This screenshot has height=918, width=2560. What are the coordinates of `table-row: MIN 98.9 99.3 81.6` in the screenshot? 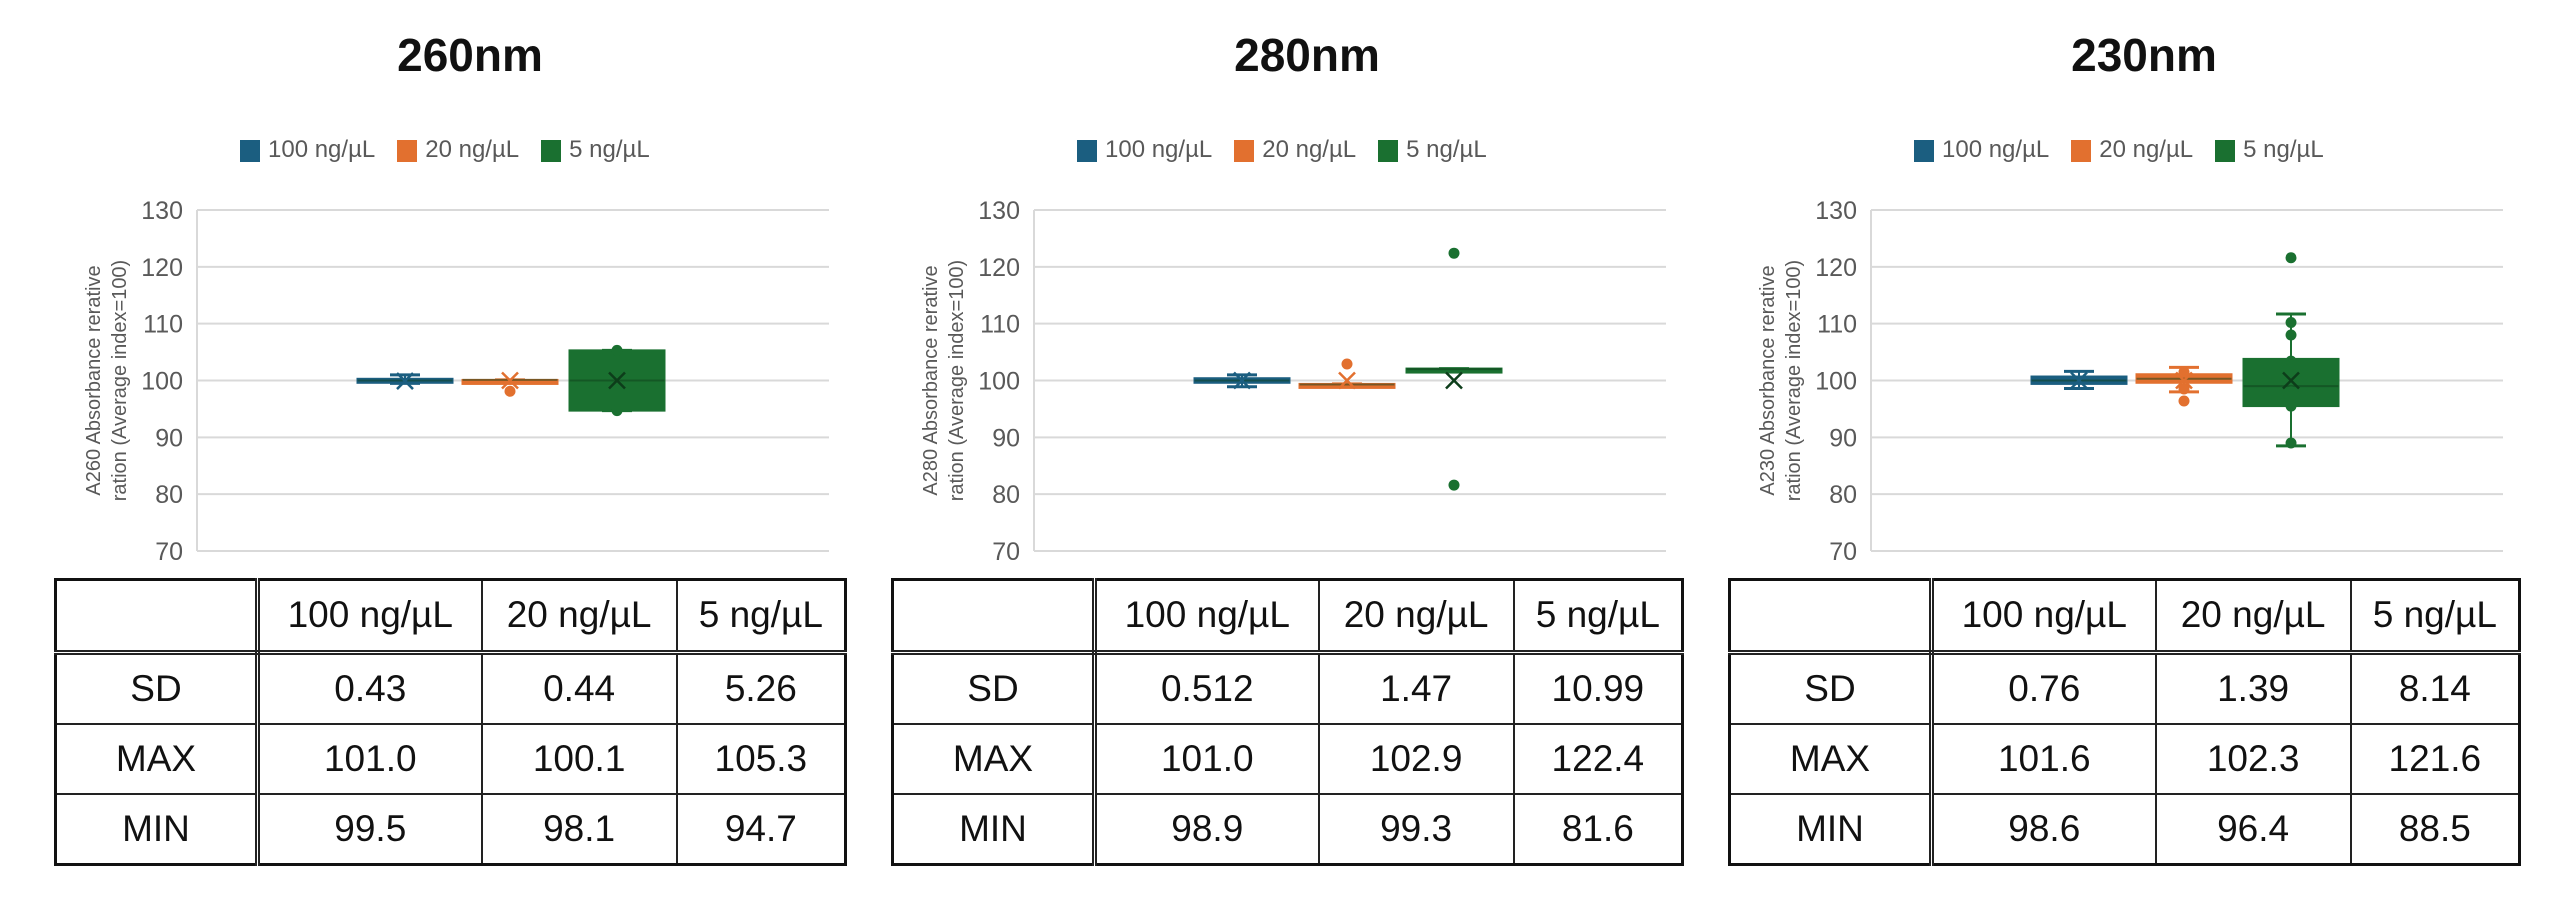 It's located at (1287, 829).